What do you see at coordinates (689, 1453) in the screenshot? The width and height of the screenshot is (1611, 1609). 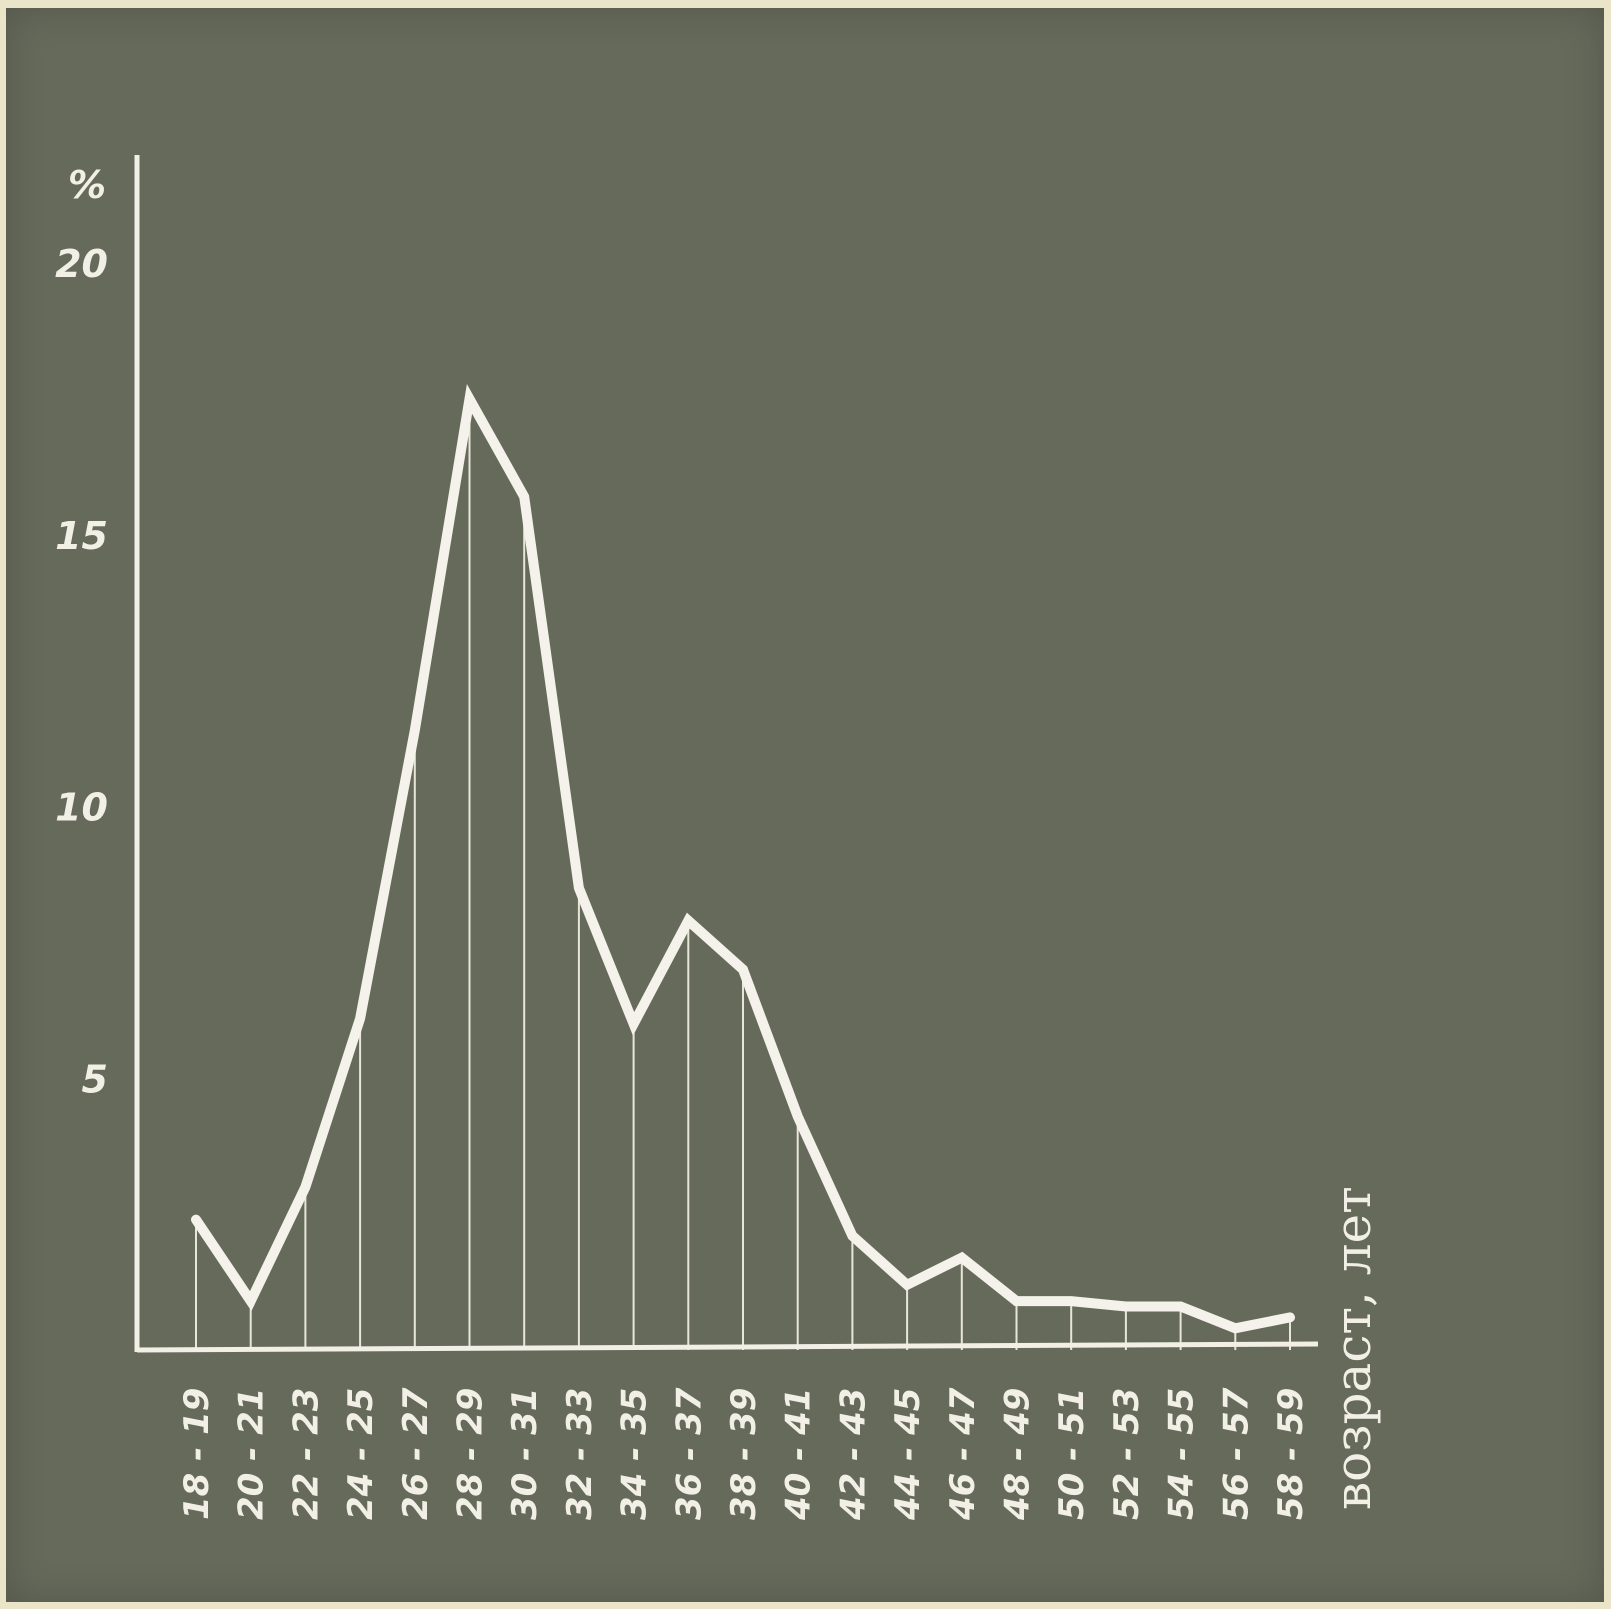 I see `x-tick-label: 36 - 37` at bounding box center [689, 1453].